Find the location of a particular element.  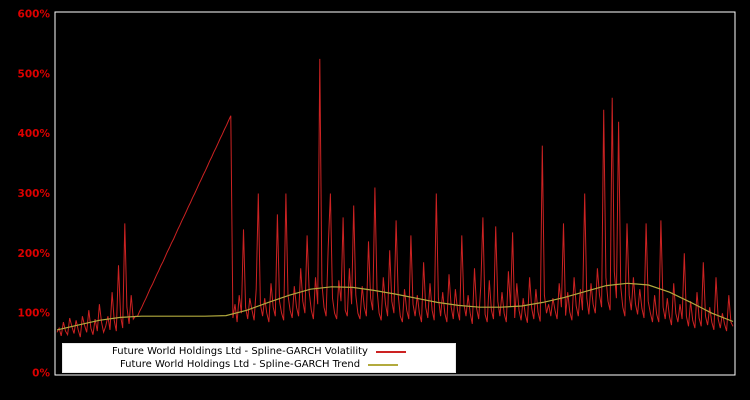

legend-line-sample-volatility-icon is located at coordinates (390, 351).